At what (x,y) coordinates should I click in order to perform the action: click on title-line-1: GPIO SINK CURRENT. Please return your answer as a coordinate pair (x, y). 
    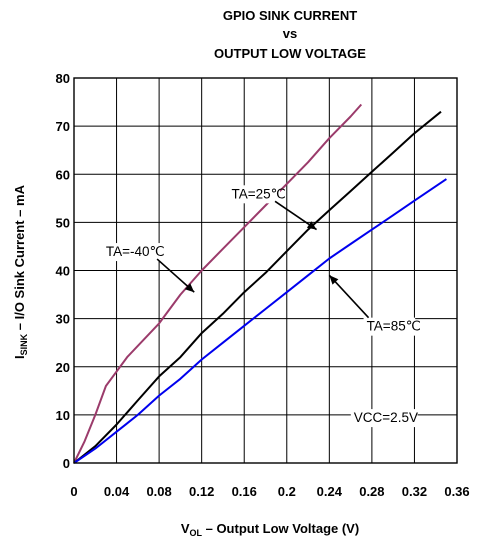
    Looking at the image, I should click on (290, 15).